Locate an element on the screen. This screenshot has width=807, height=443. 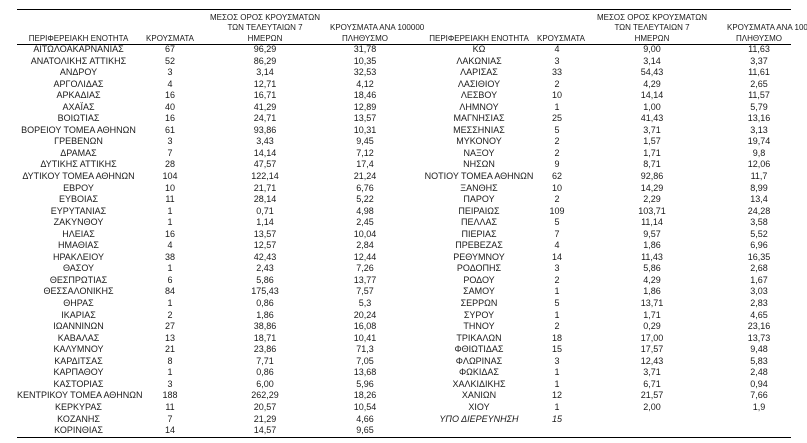
table-row: ΔΡΑΜΑΣ 7 14,14 7,12 is located at coordinates (208, 154).